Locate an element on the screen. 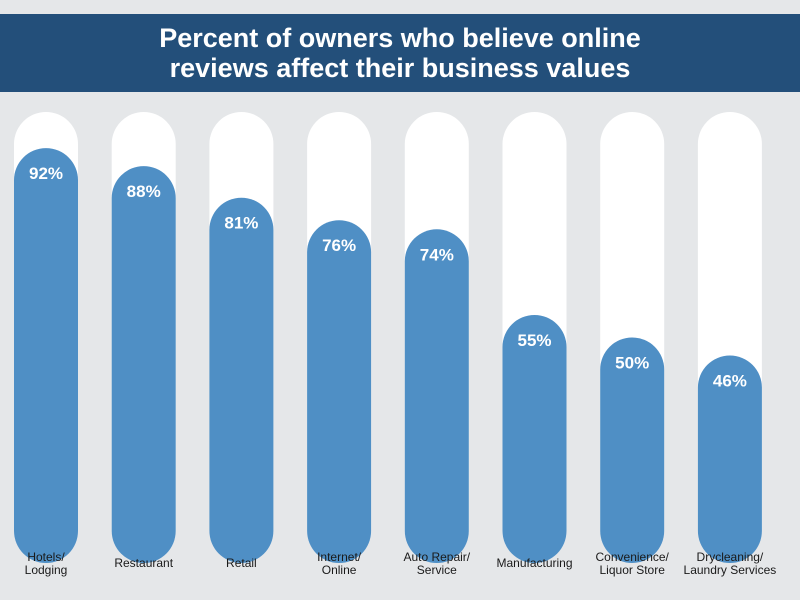 The image size is (800, 600). chart-title-line-2: reviews affect their business values is located at coordinates (400, 68).